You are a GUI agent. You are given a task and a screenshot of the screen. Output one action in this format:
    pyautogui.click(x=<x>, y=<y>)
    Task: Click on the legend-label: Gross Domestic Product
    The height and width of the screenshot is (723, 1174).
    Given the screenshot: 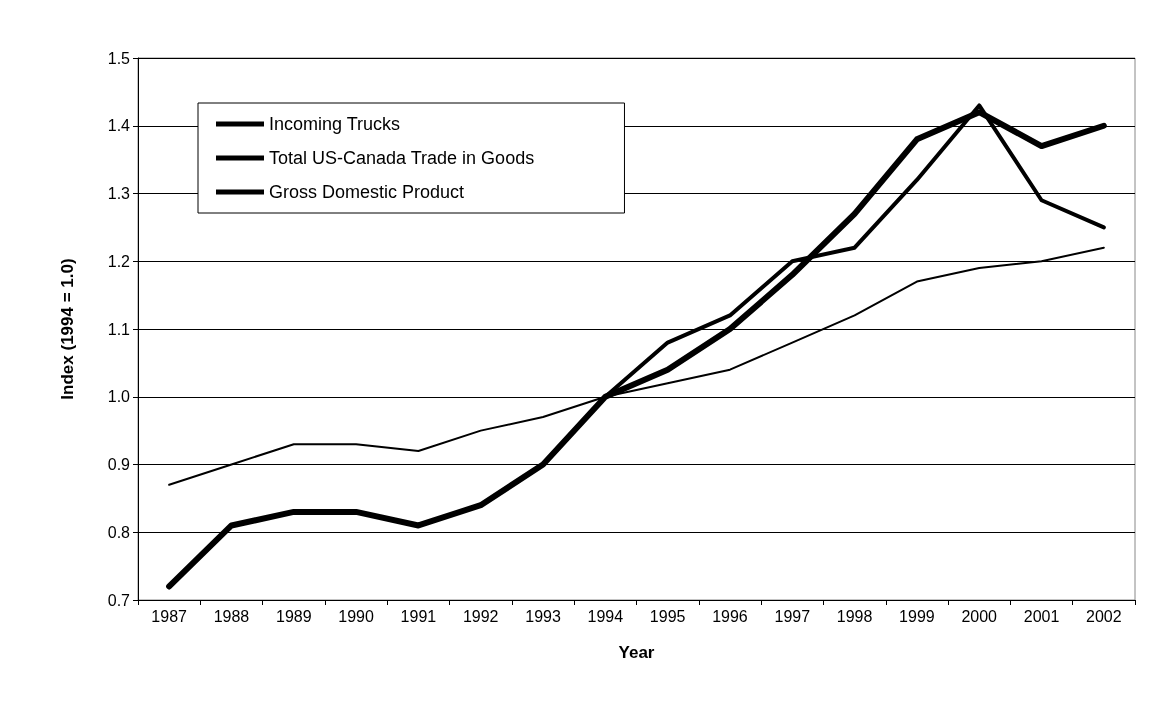 What is the action you would take?
    pyautogui.click(x=367, y=192)
    